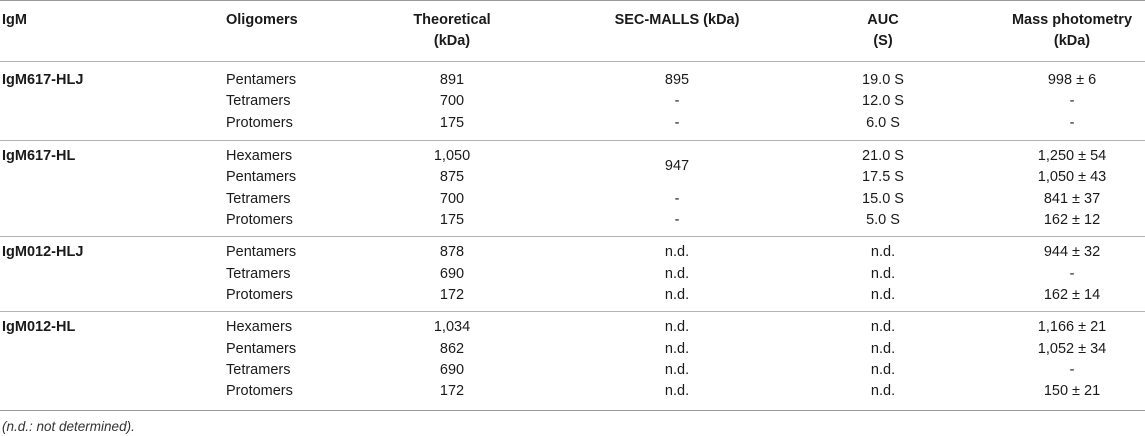 The width and height of the screenshot is (1145, 436). What do you see at coordinates (1072, 177) in the screenshot?
I see `mp-cell: 1,050 ± 43` at bounding box center [1072, 177].